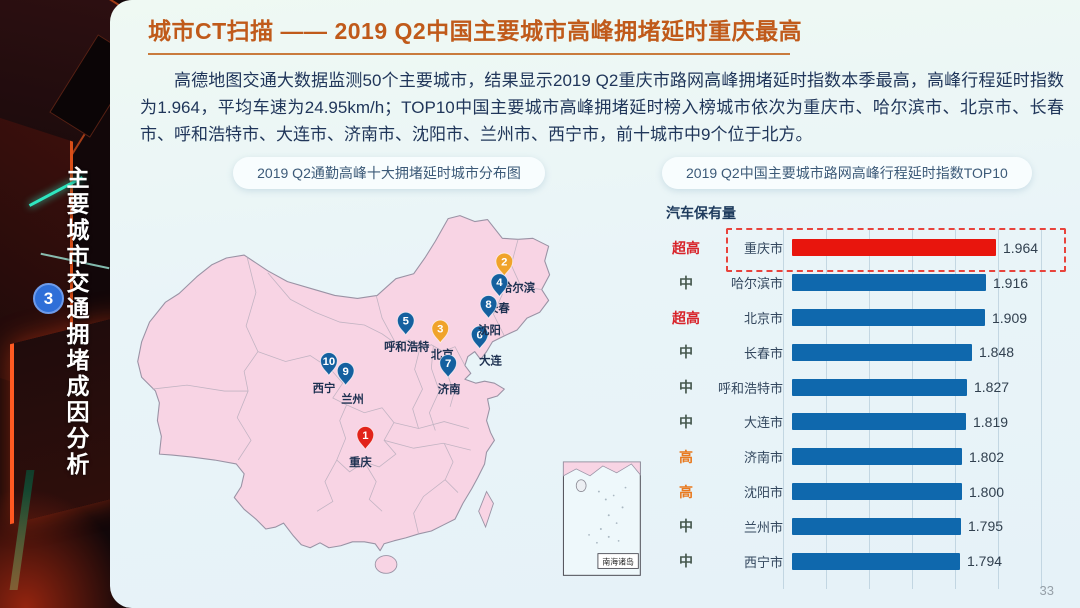  I want to click on inset-label: 南海诸岛, so click(618, 561).